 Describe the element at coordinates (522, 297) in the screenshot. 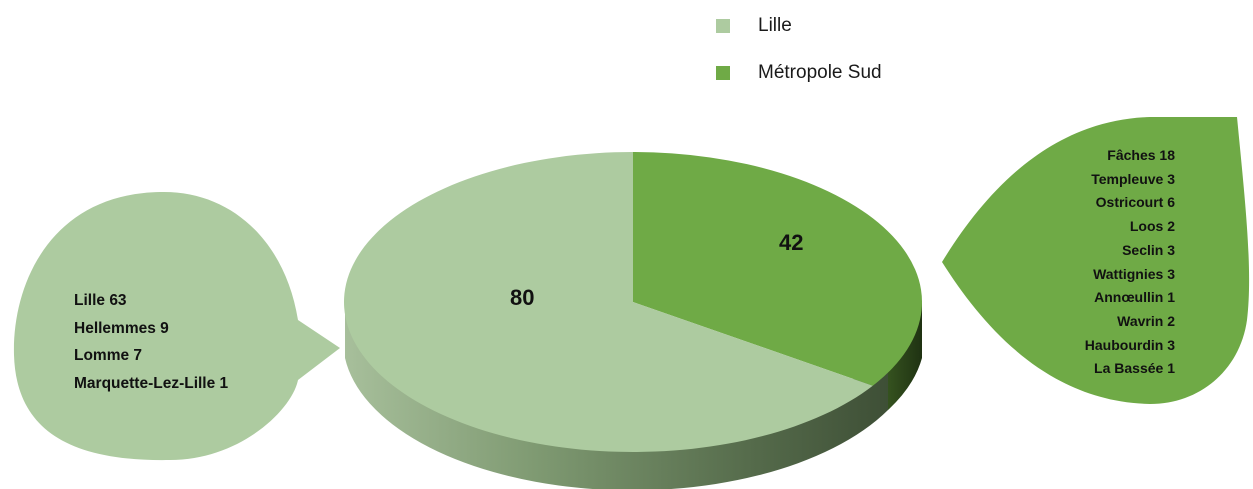

I see `slice-label-lille: 80` at that location.